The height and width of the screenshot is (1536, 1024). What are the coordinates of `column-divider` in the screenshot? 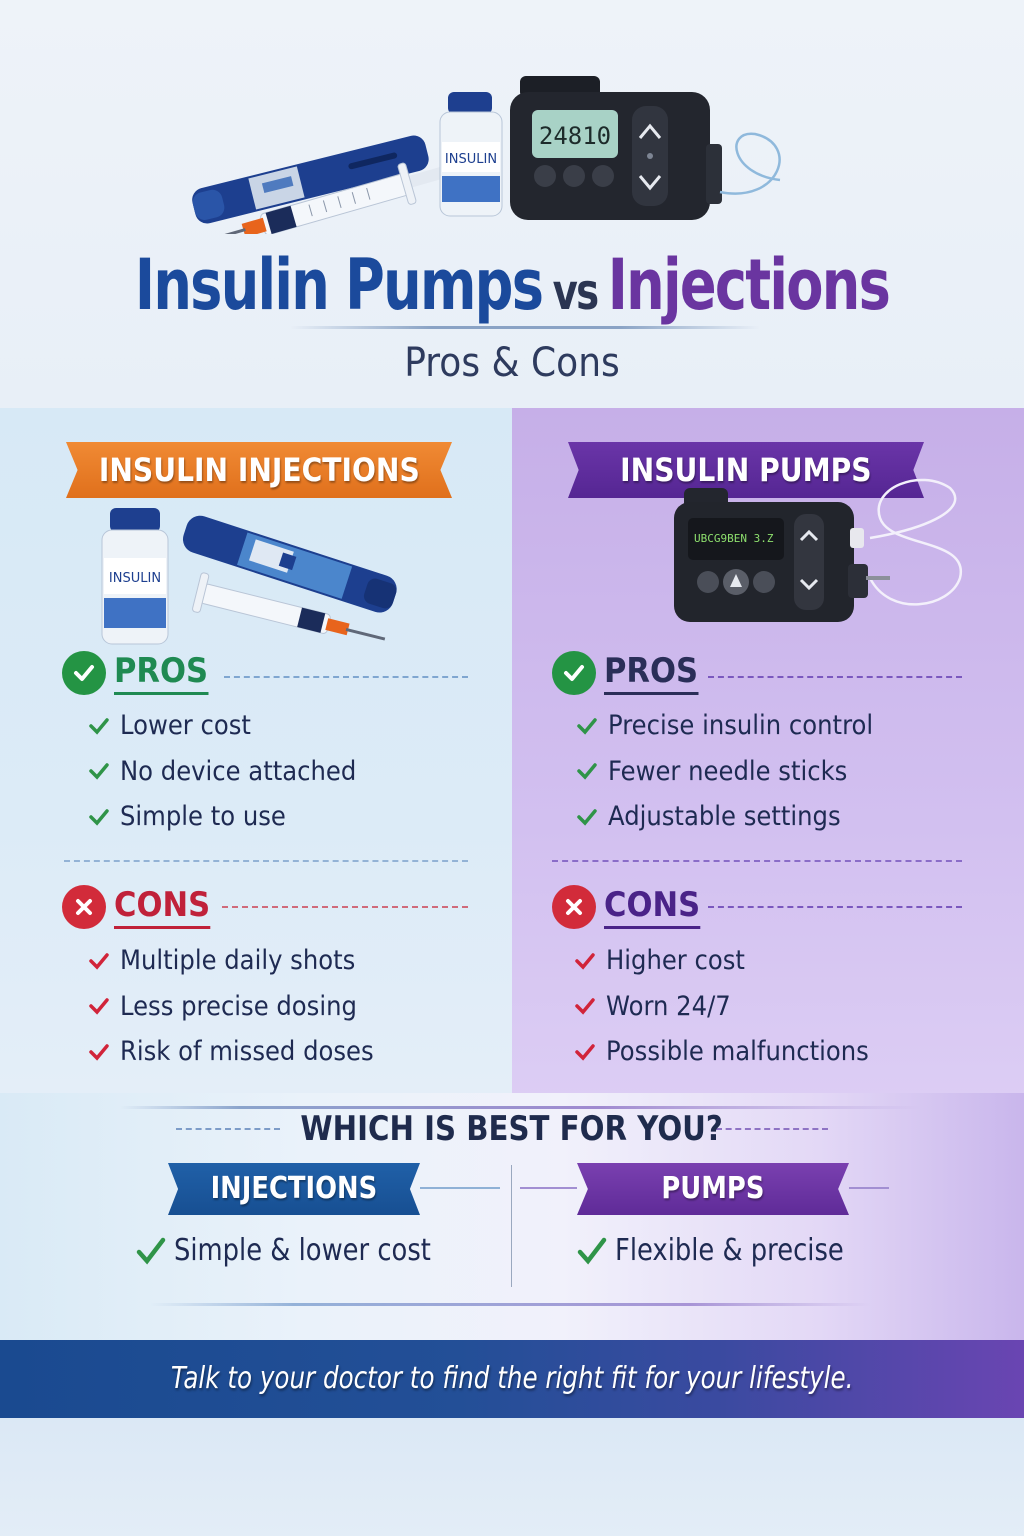 It's located at (511, 1226).